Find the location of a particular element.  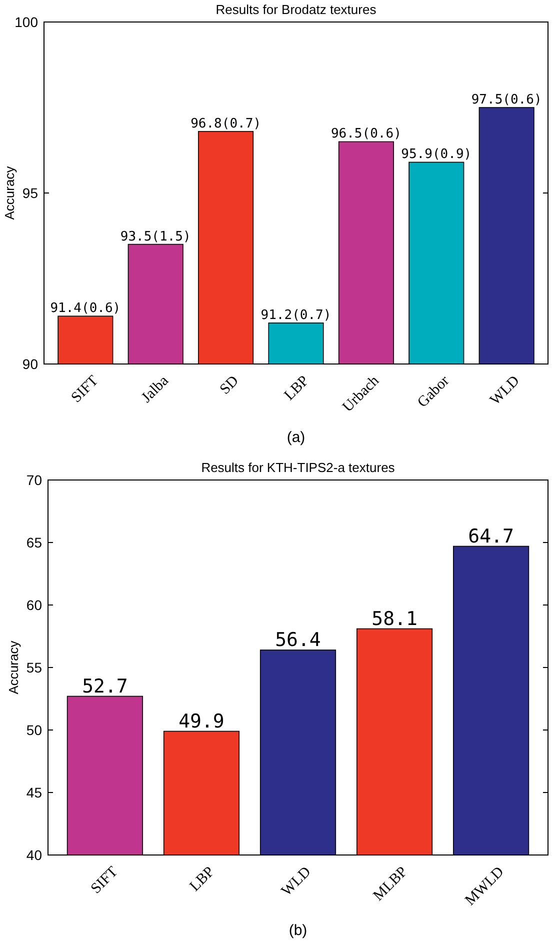

data-label: 91.4(0.6) is located at coordinates (85, 308).